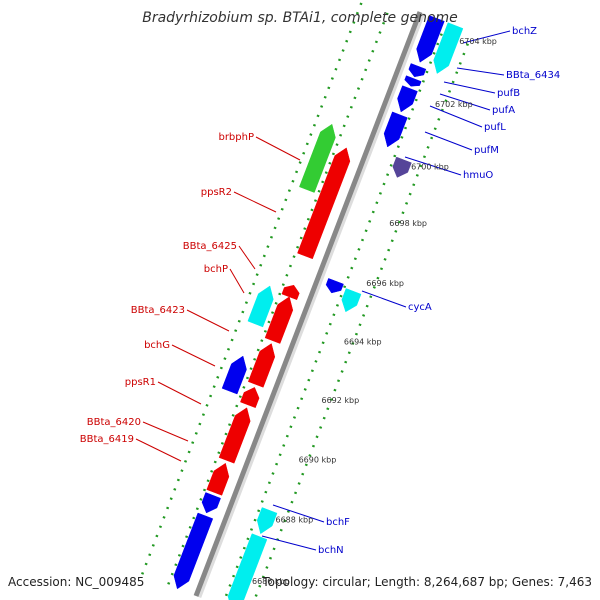 Image resolution: width=600 pixels, height=600 pixels. I want to click on gene-arrow-bchp, so click(260, 306).